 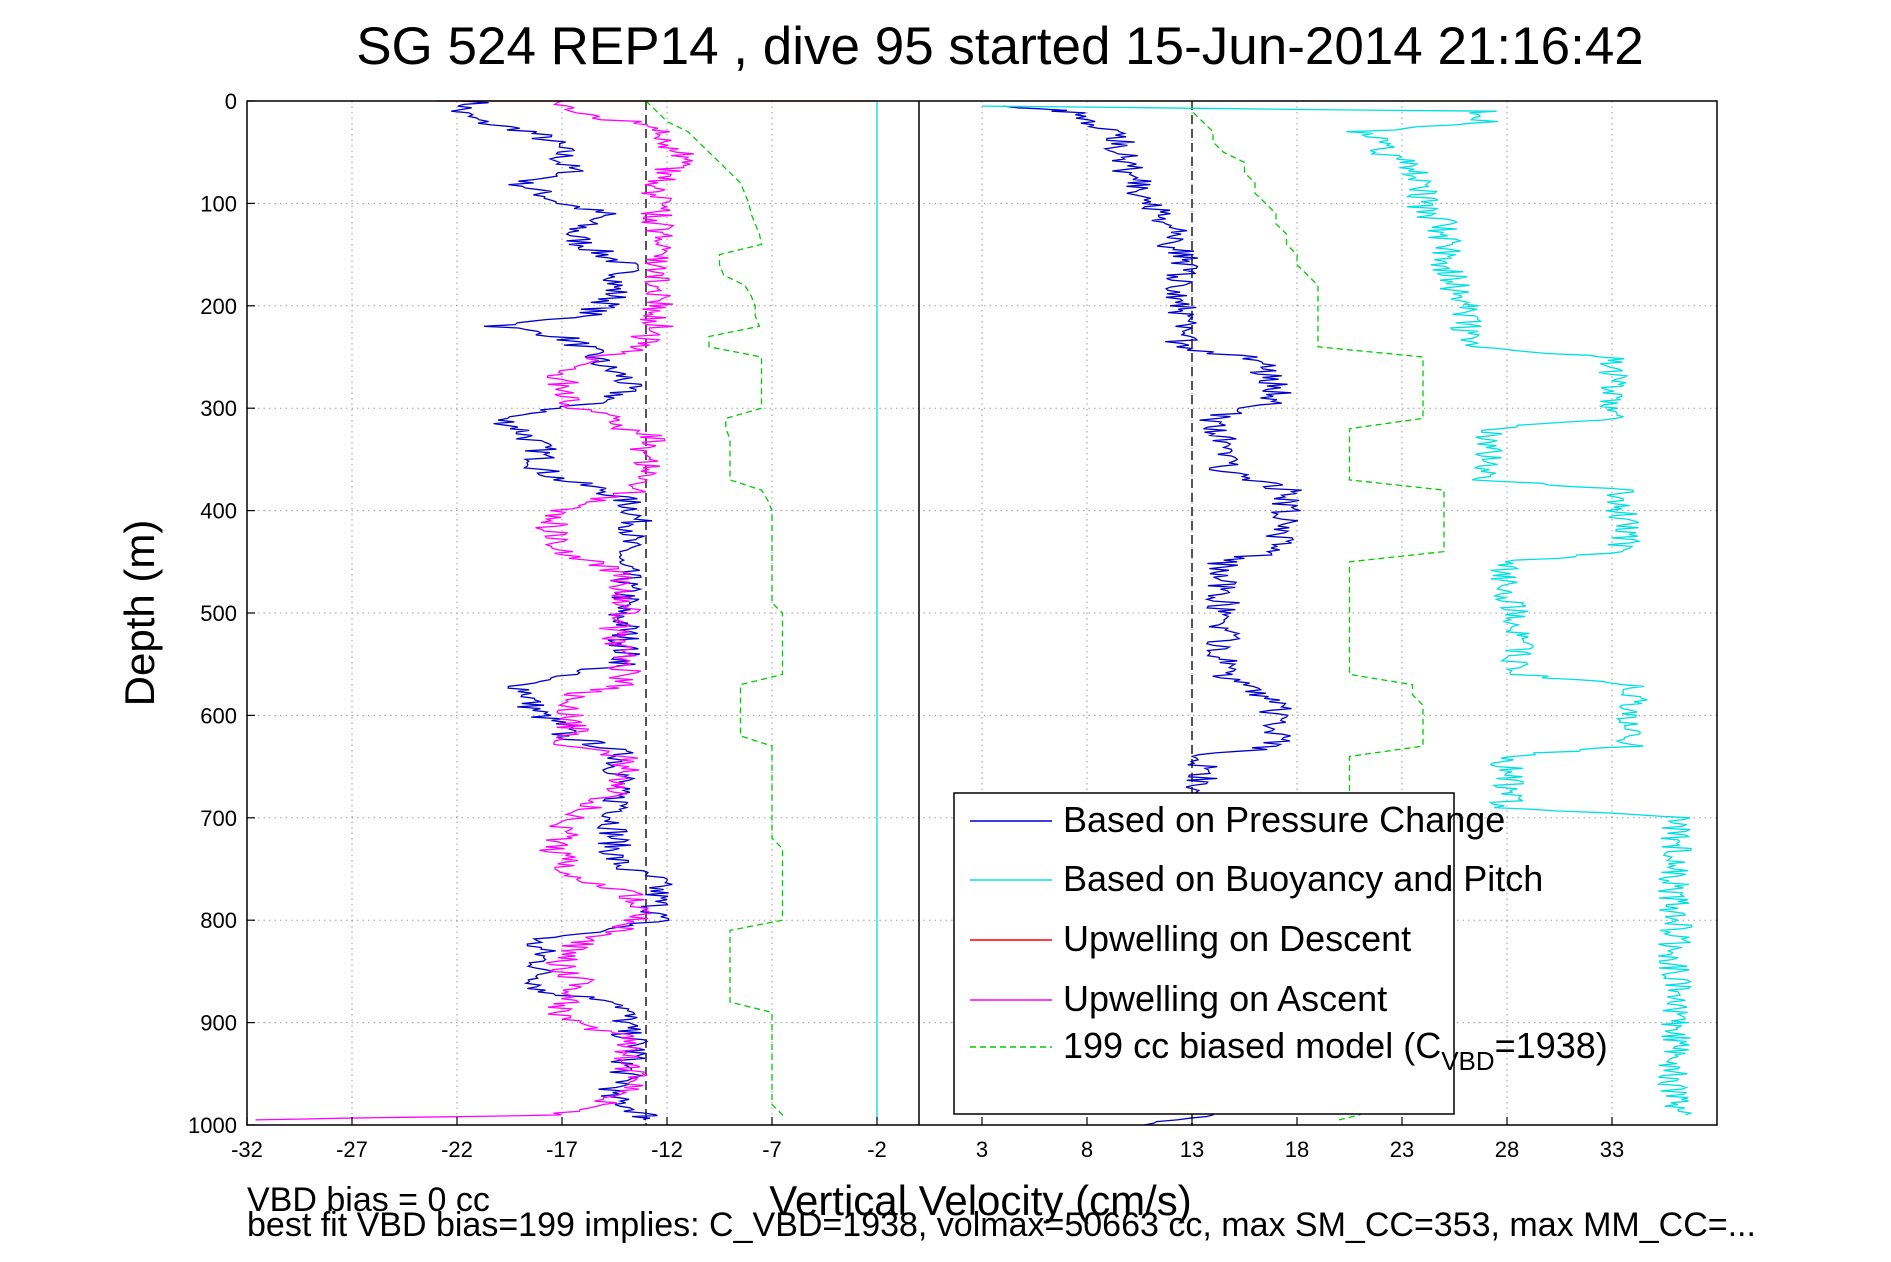 I want to click on y-tick-label: 400, so click(x=218, y=511).